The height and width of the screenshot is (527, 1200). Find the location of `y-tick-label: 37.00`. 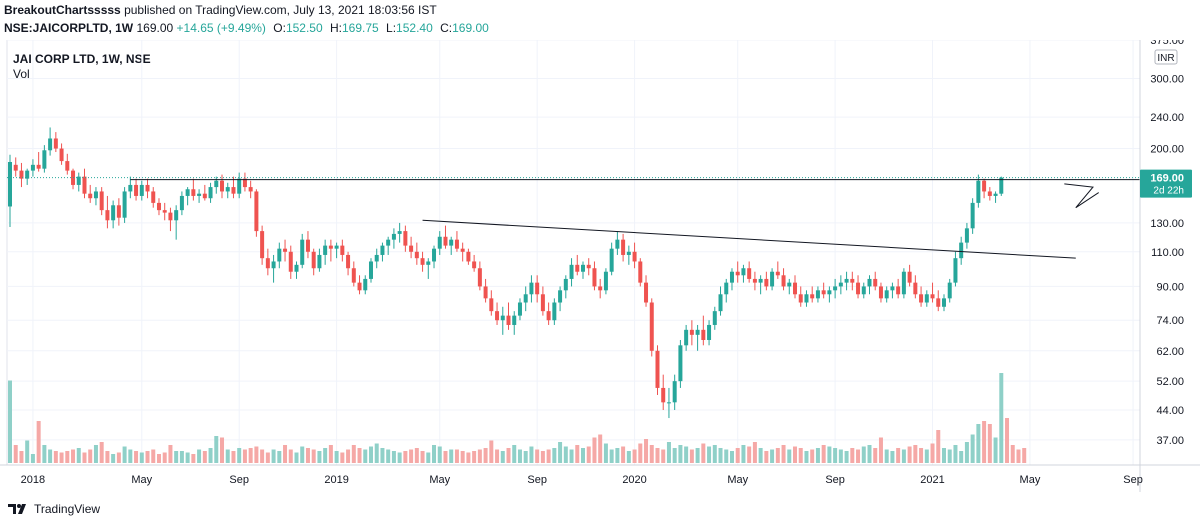

y-tick-label: 37.00 is located at coordinates (1170, 441).